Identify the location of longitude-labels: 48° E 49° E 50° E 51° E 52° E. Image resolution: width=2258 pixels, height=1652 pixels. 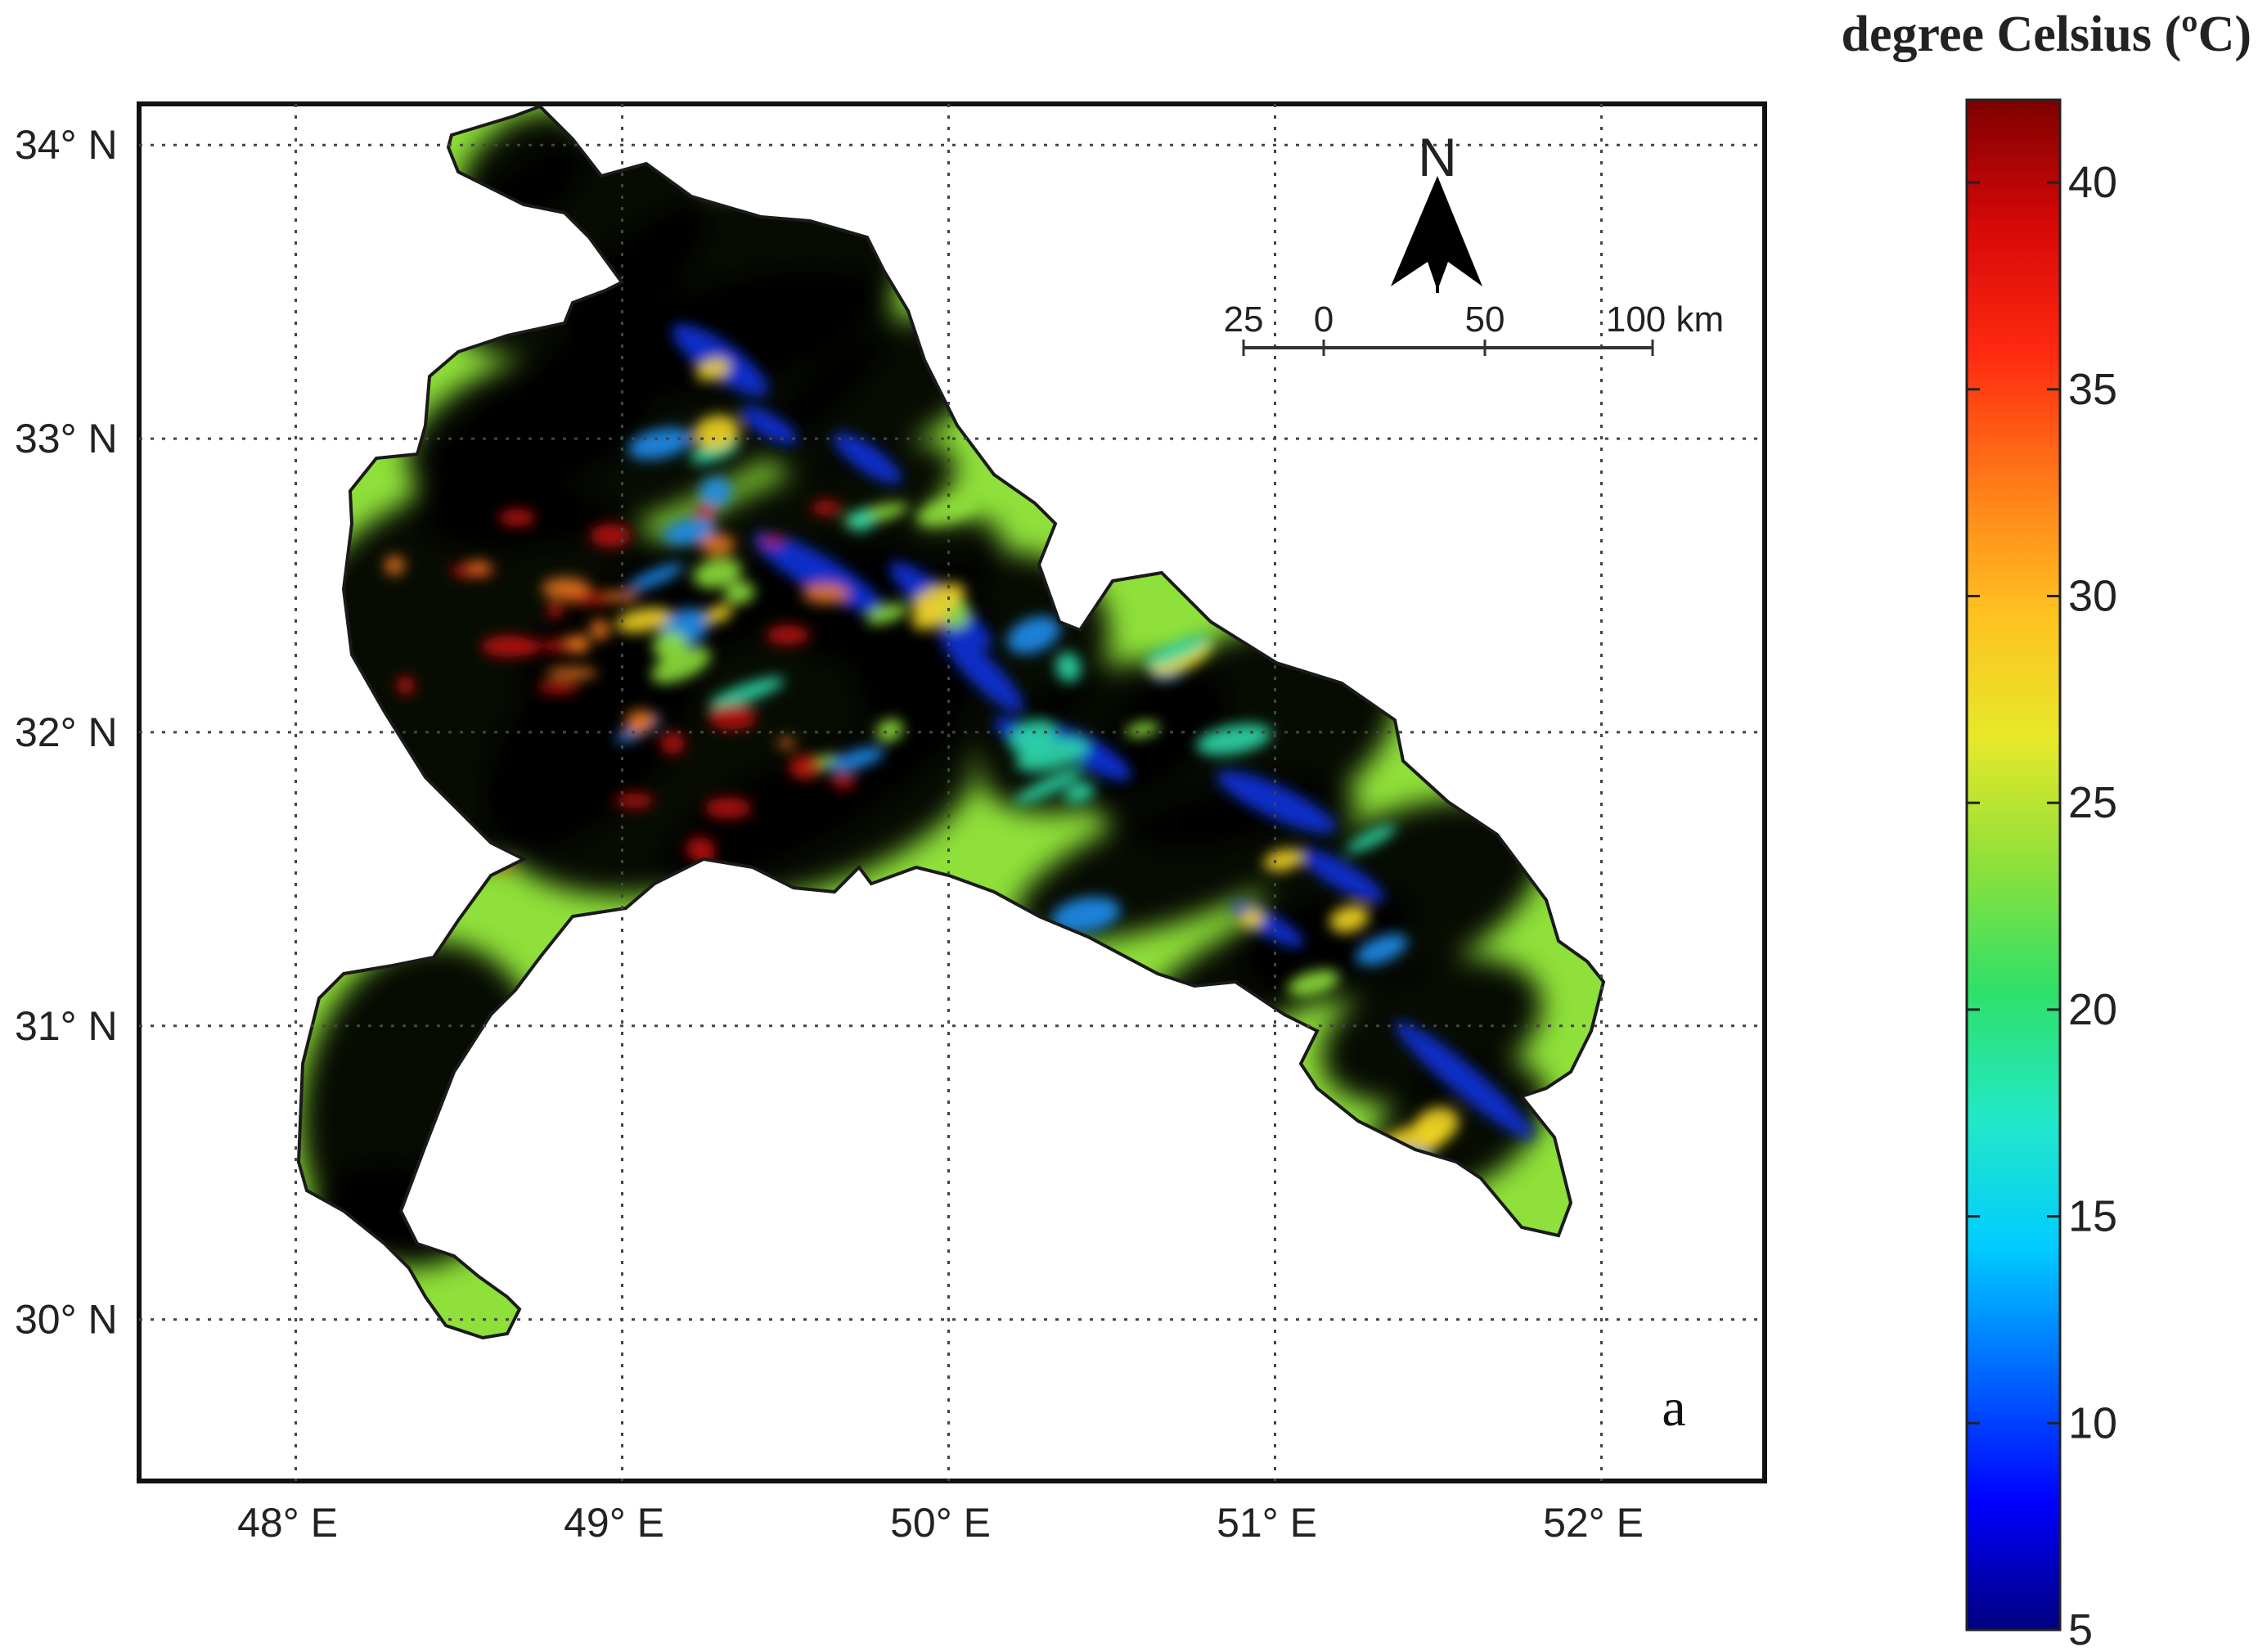
(940, 1523).